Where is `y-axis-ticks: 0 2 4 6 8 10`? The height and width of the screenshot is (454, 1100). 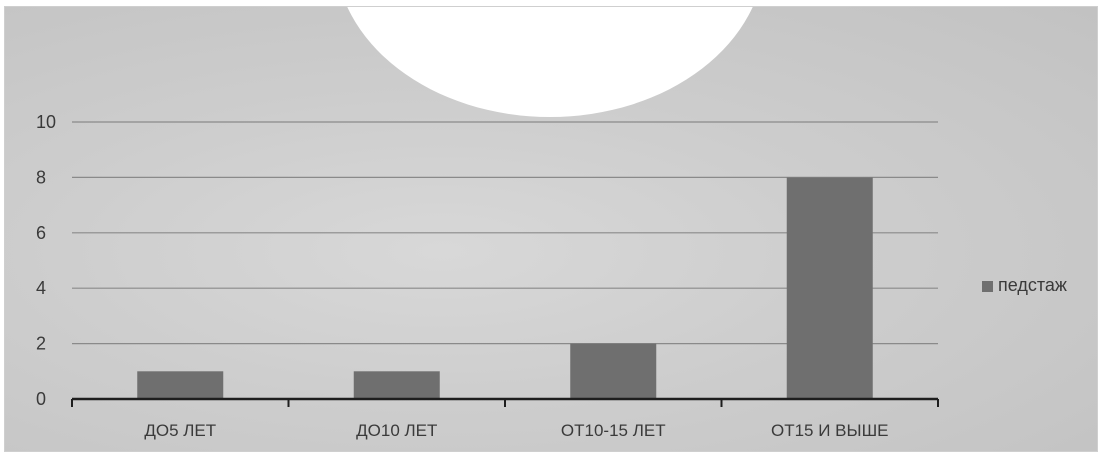 y-axis-ticks: 0 2 4 6 8 10 is located at coordinates (46, 260).